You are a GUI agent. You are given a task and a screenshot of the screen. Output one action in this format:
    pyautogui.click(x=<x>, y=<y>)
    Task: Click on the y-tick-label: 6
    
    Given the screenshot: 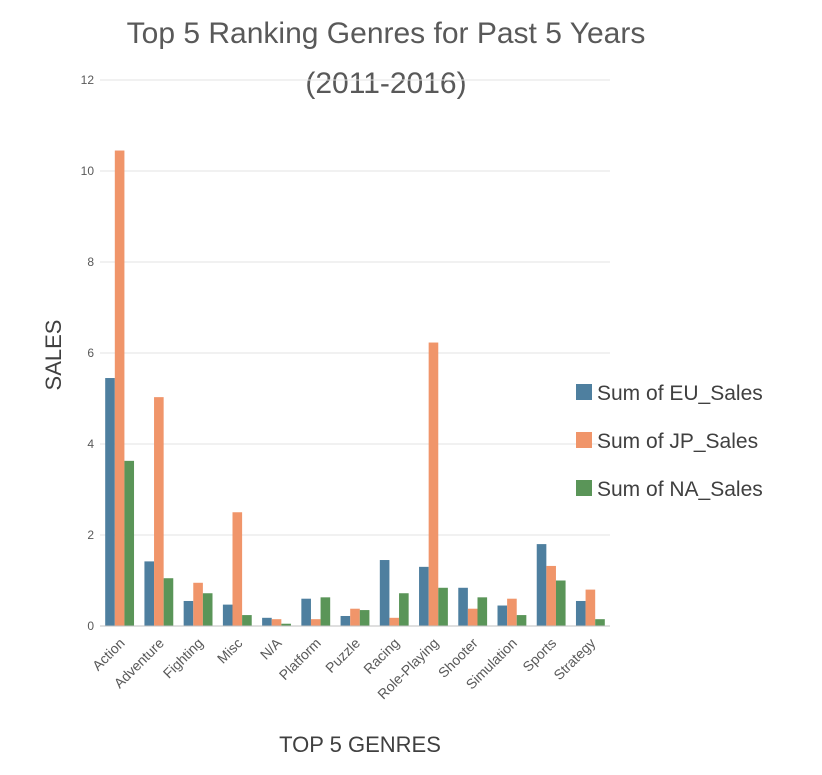 What is the action you would take?
    pyautogui.click(x=90, y=353)
    